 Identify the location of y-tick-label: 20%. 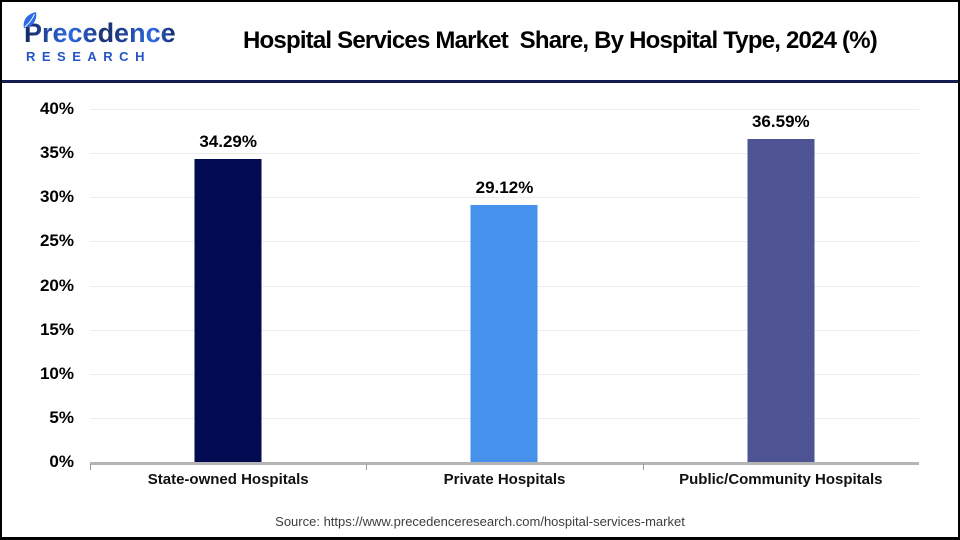
(56, 285).